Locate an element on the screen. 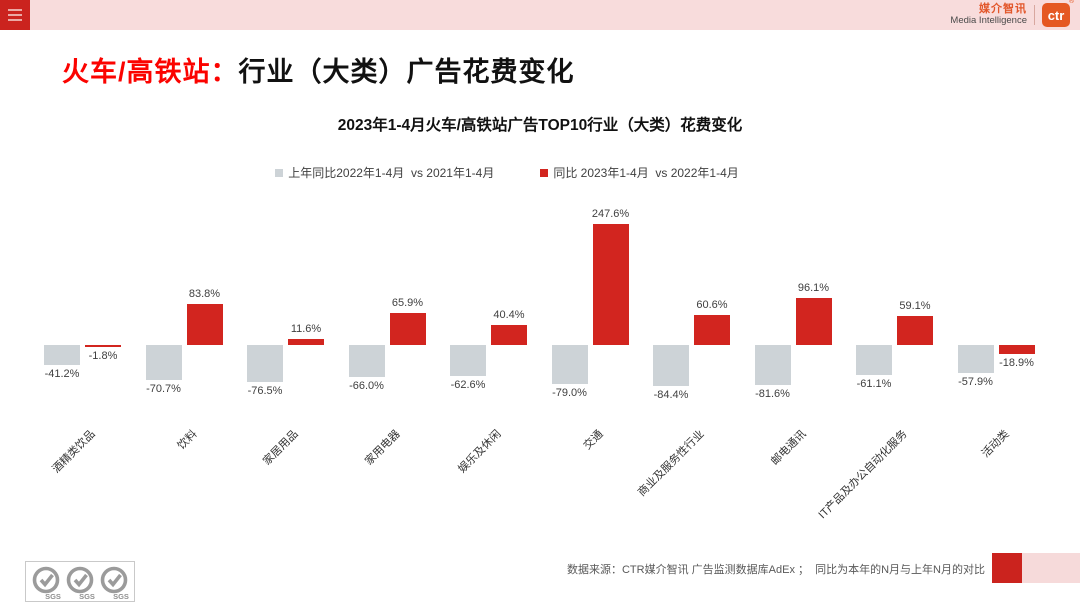  value-label: 247.6% is located at coordinates (610, 213).